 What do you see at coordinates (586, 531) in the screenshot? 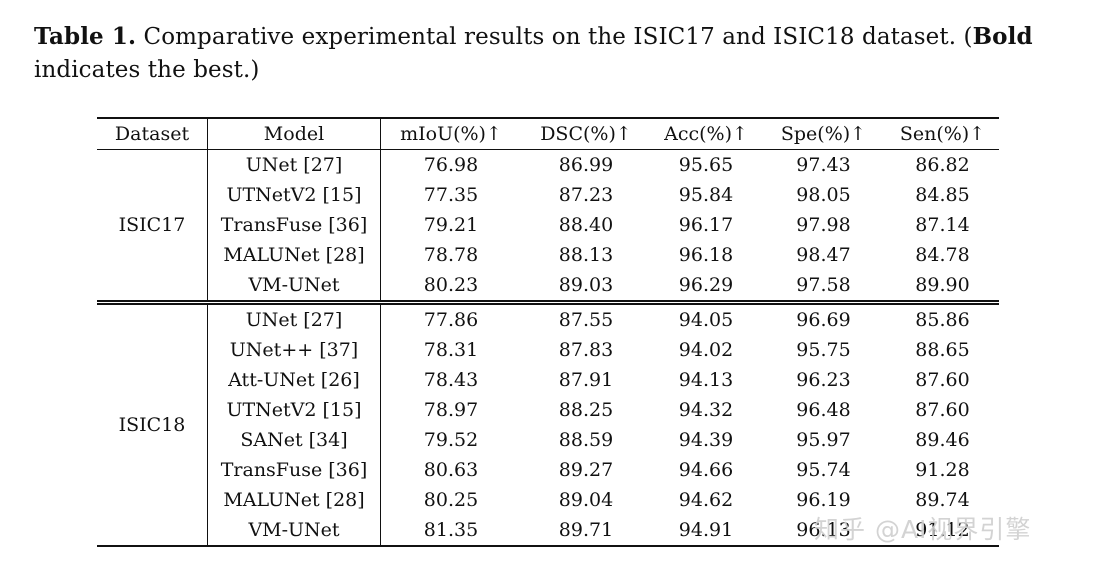
I see `dsc-cell-best: 89.71` at bounding box center [586, 531].